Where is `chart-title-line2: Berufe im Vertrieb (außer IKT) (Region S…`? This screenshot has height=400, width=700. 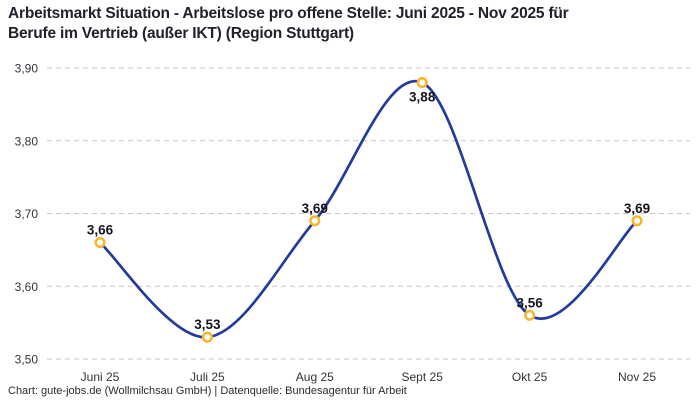
chart-title-line2: Berufe im Vertrieb (außer IKT) (Region S… is located at coordinates (181, 33).